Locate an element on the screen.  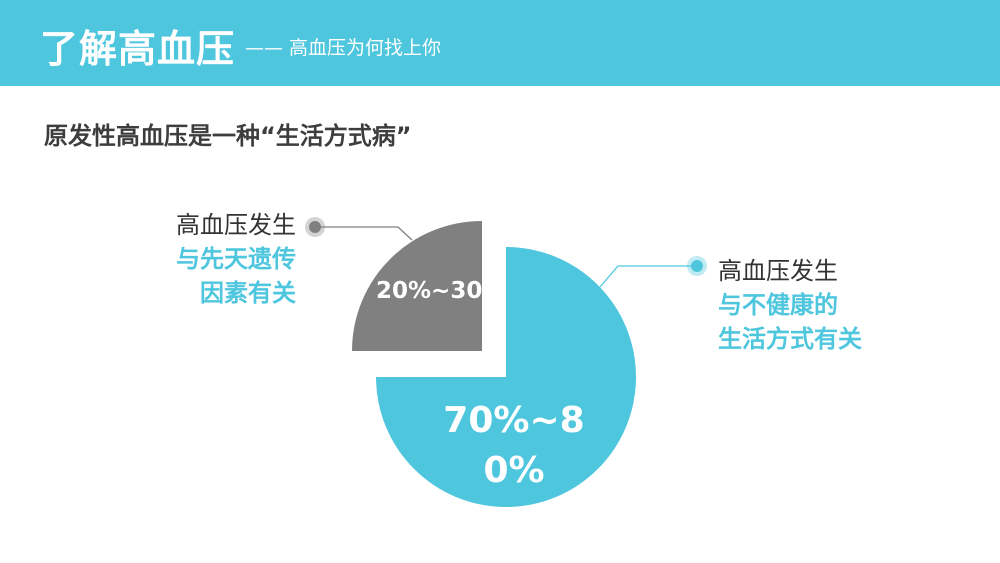
lifestyle-label-line3: 生活方式有关 is located at coordinates (790, 339).